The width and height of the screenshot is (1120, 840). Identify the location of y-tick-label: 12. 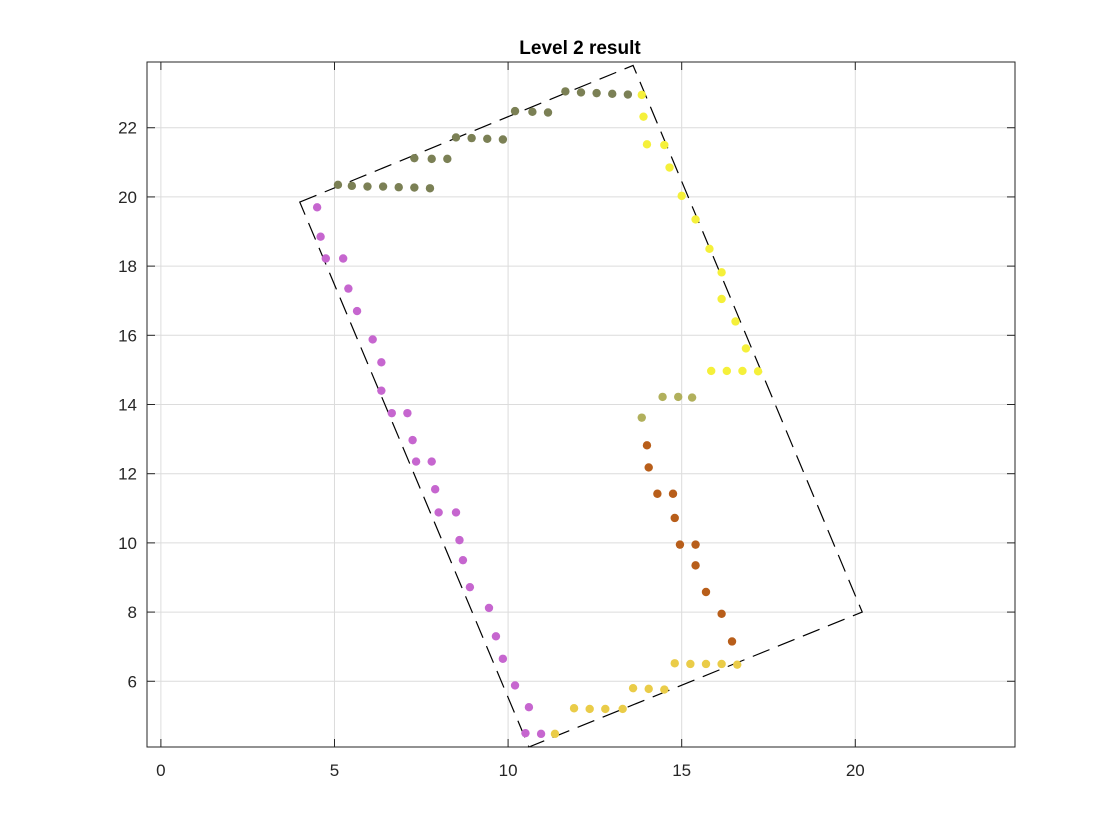
(127, 474).